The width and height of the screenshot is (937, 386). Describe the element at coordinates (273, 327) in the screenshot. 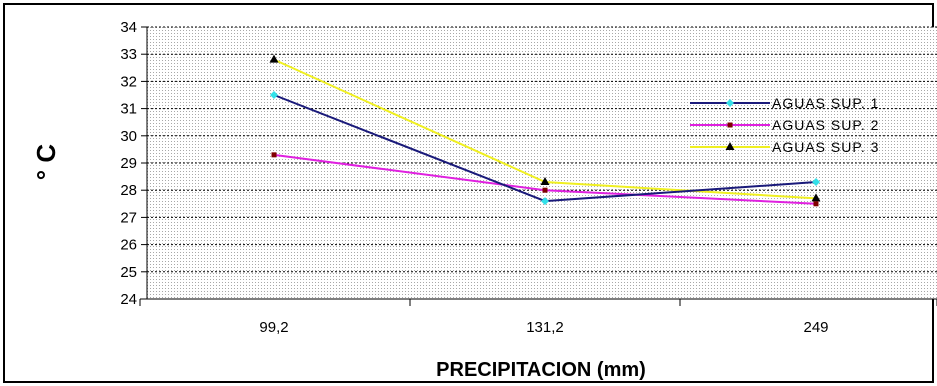

I see `x-tick-label: 99,2` at that location.